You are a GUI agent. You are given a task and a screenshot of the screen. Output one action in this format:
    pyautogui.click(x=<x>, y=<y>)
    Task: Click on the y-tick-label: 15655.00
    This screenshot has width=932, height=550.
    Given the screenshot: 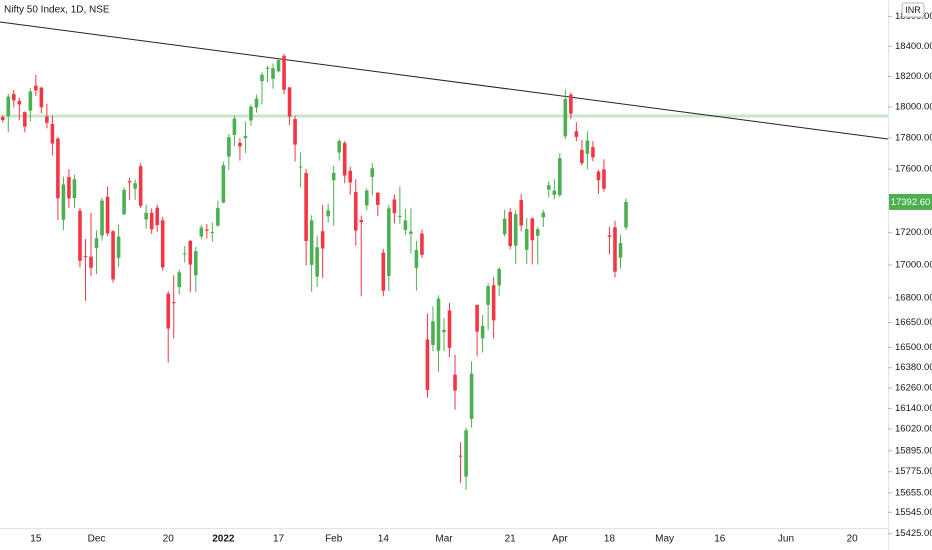 What is the action you would take?
    pyautogui.click(x=913, y=492)
    